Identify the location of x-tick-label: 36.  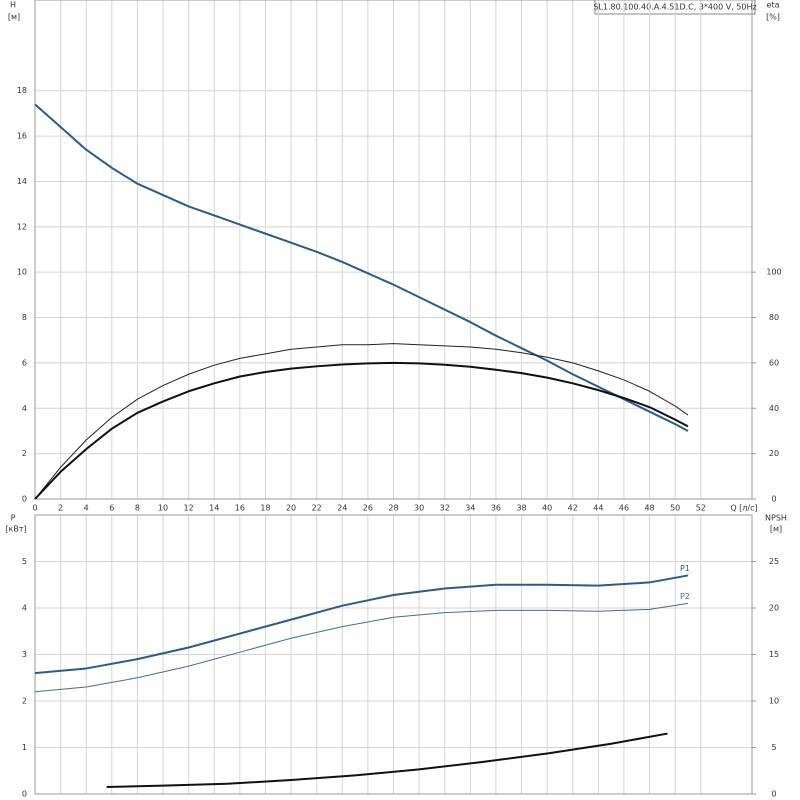
(496, 508).